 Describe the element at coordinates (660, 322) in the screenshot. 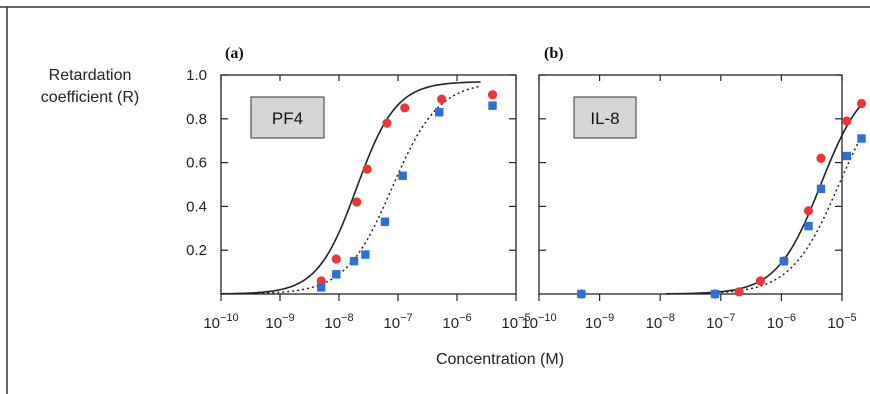

I see `panel-b-xtick-label-2: 10⁻⁸` at that location.